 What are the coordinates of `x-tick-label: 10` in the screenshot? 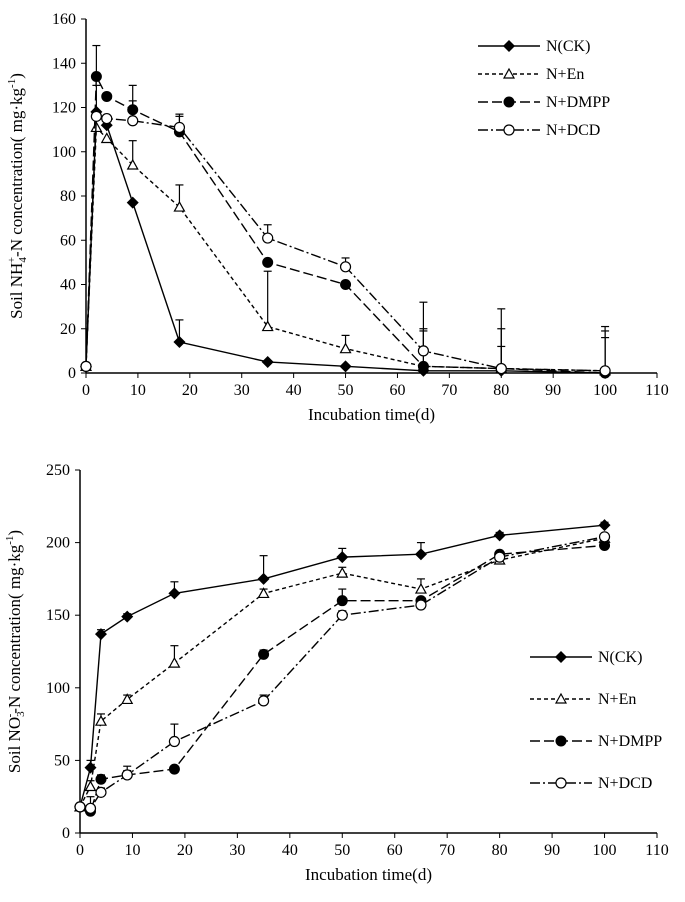 It's located at (132, 850).